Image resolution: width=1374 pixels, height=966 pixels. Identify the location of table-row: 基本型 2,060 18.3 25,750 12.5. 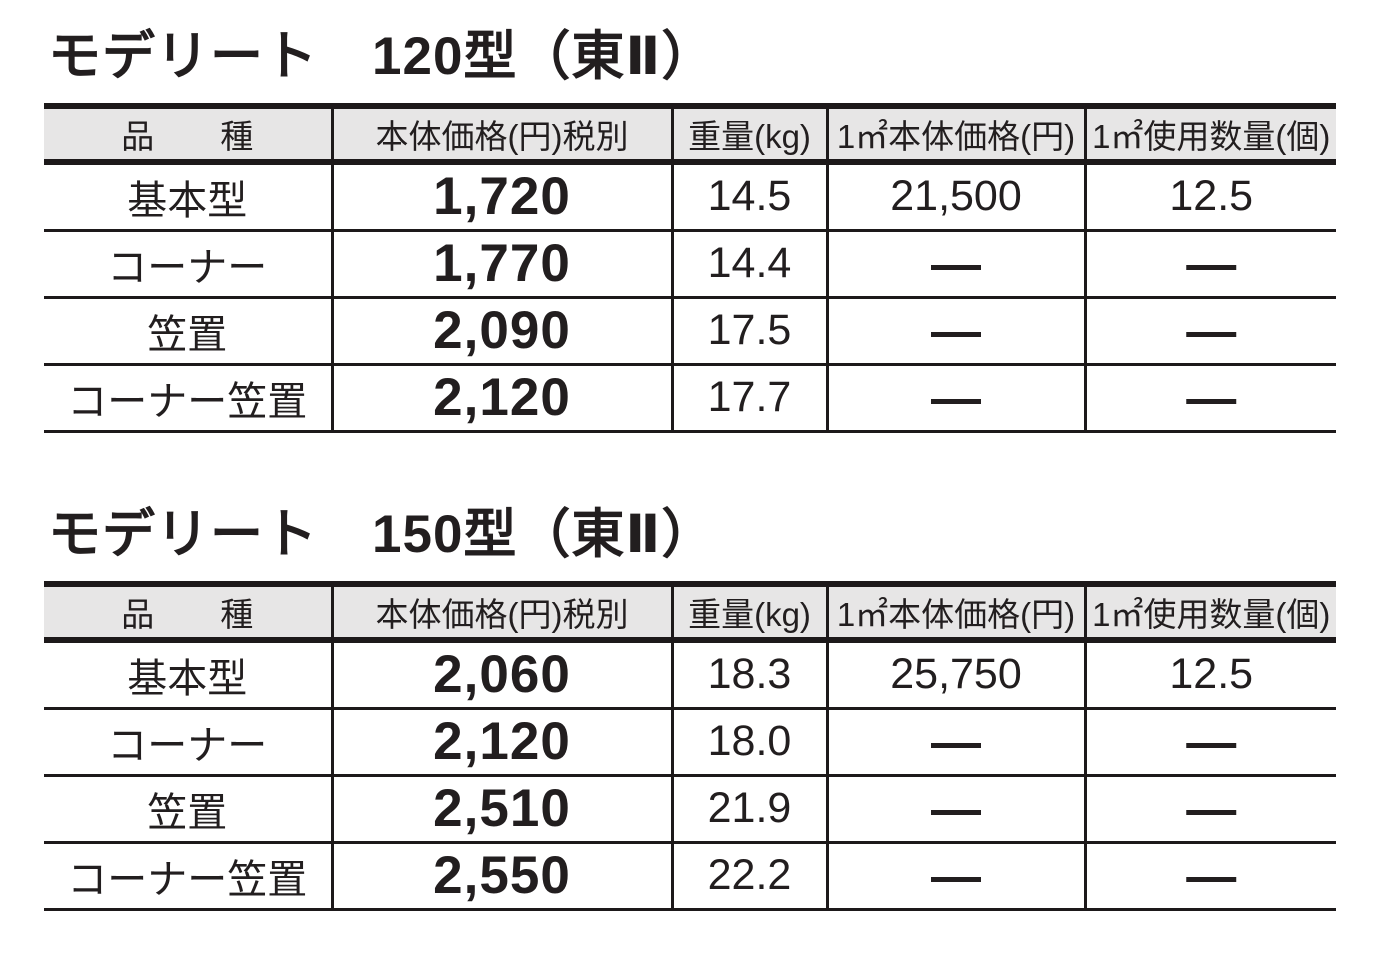
(690, 674).